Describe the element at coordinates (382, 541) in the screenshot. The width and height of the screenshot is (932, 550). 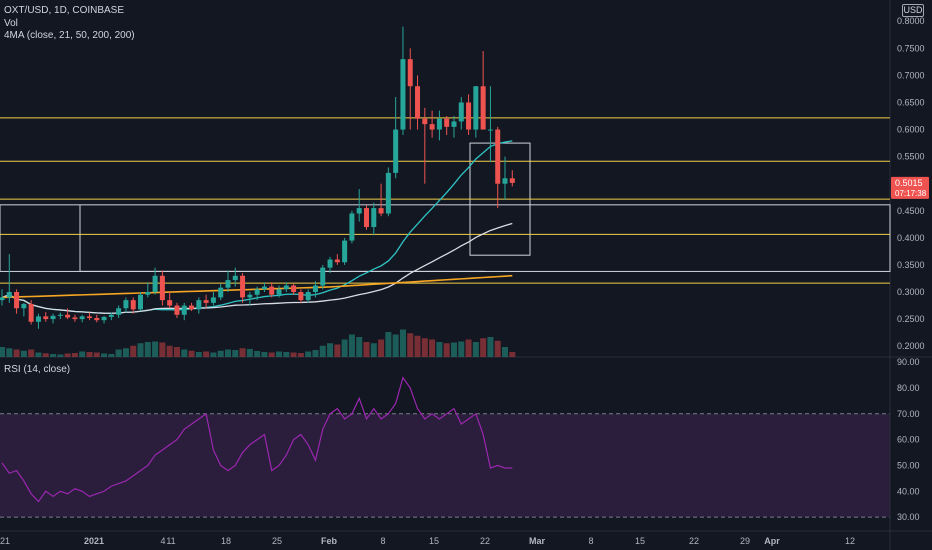
I see `time-tick-label: 8` at that location.